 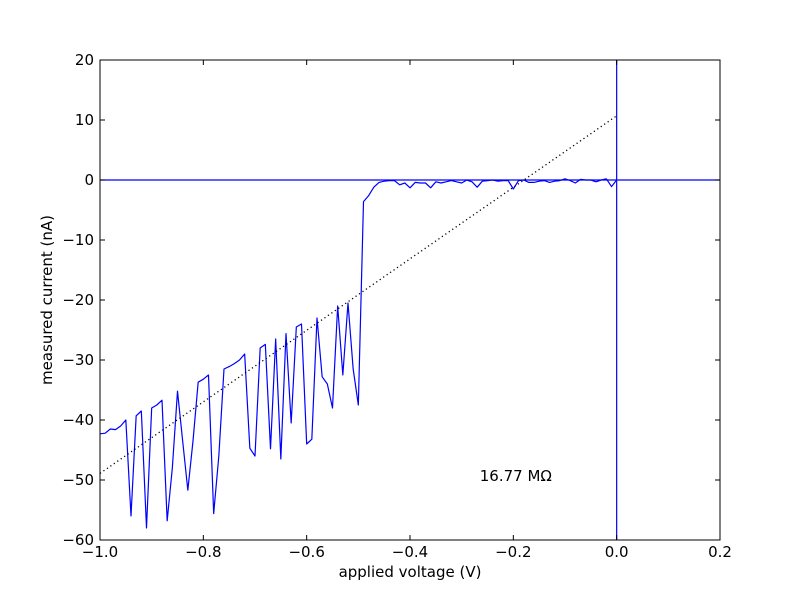 What do you see at coordinates (516, 476) in the screenshot?
I see `resistance-annotation: 16.77 MΩ` at bounding box center [516, 476].